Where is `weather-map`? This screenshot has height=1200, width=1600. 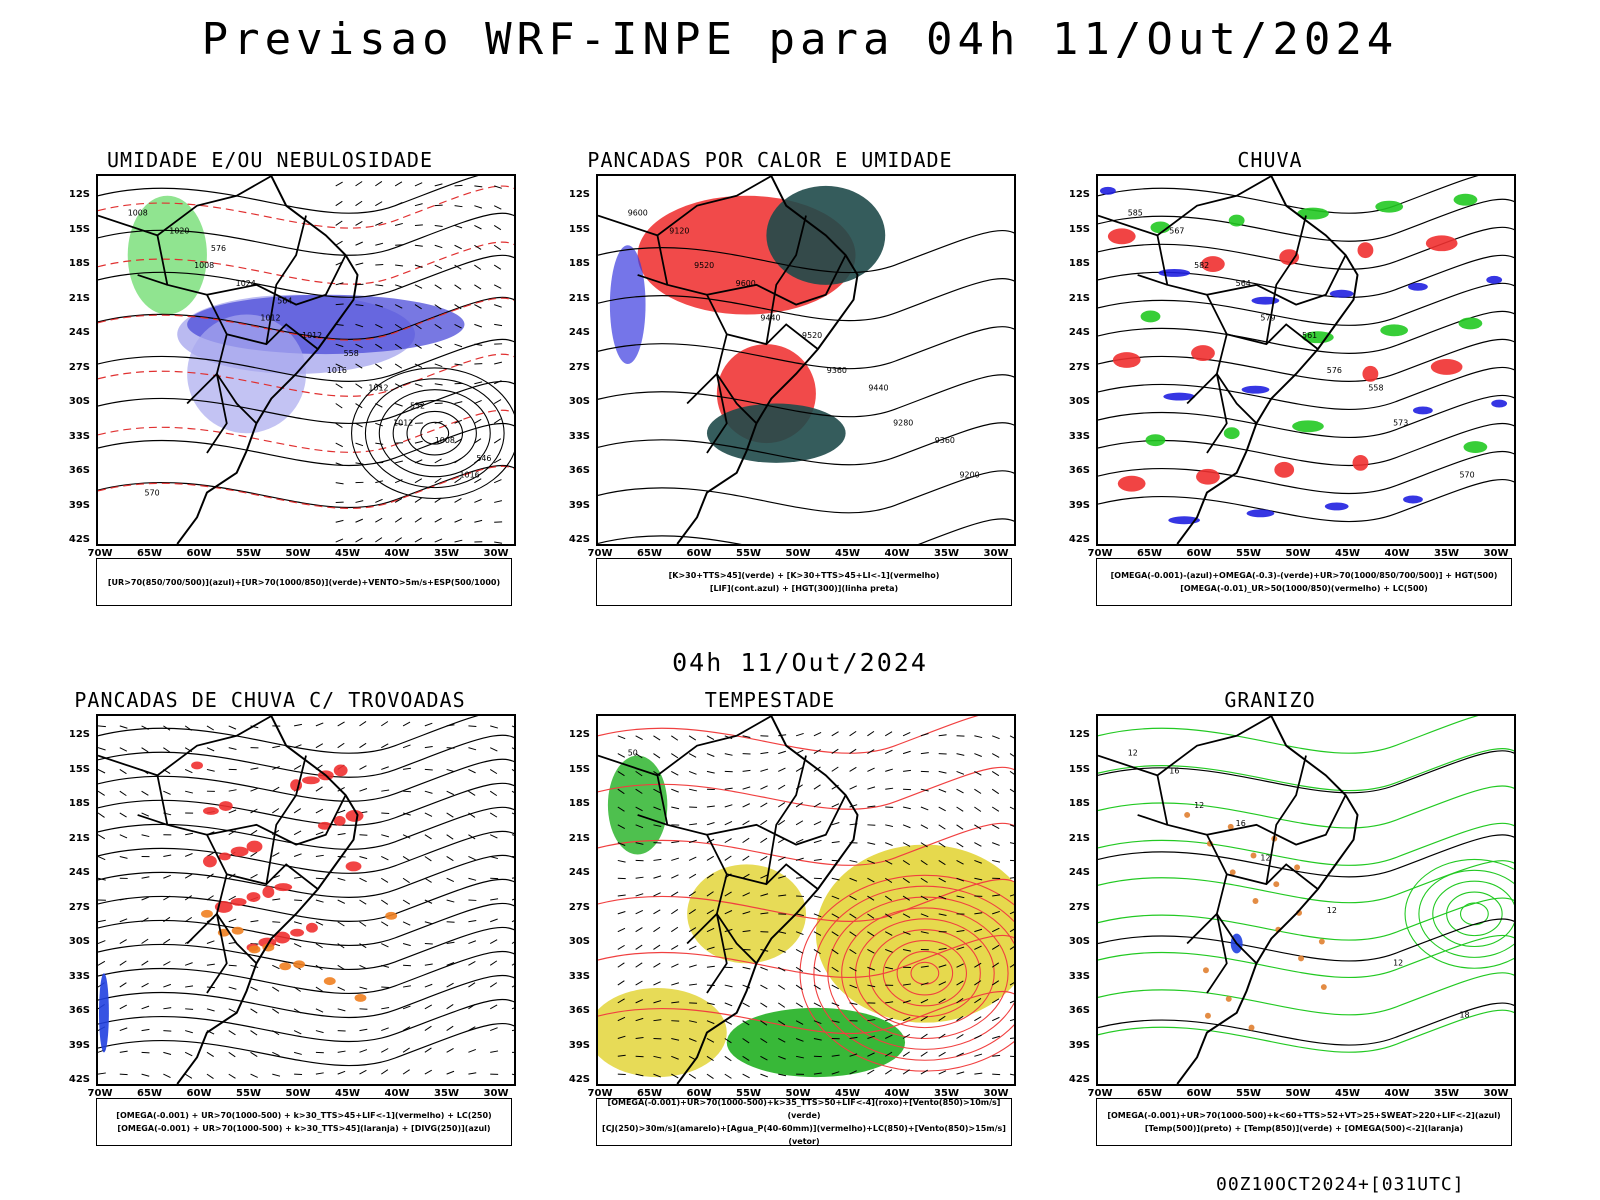
weather-map is located at coordinates (306, 900).